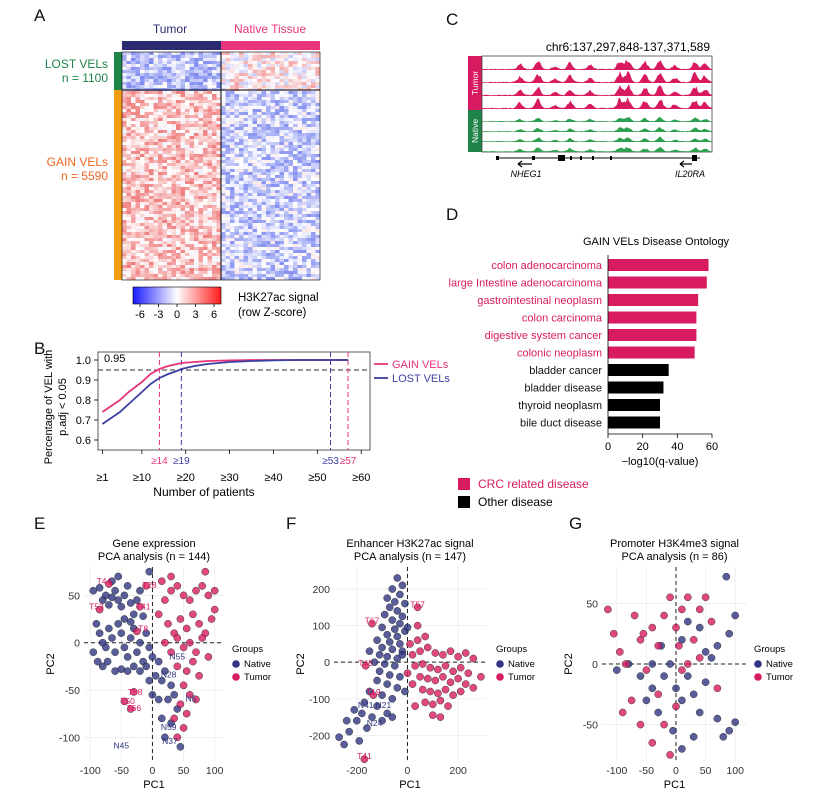  I want to click on category-label: bladder cancer, so click(565, 371).